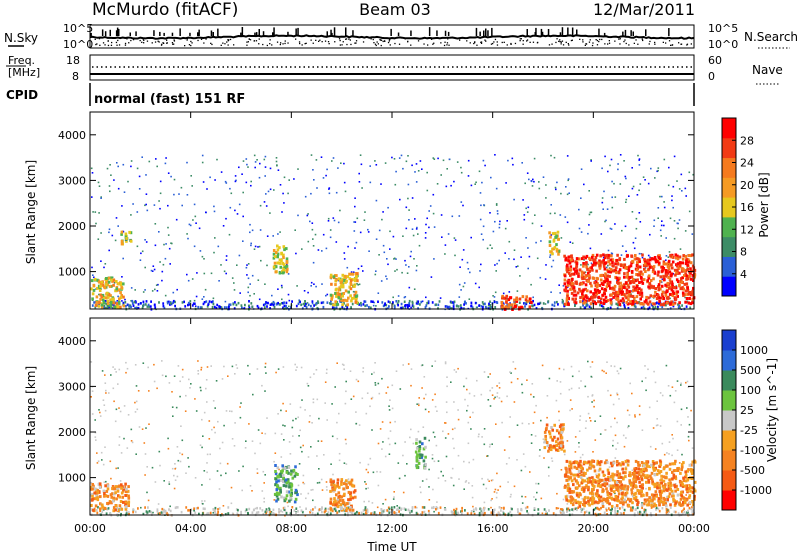 This screenshot has height=554, width=800. I want to click on noise-spike, so click(492, 31).